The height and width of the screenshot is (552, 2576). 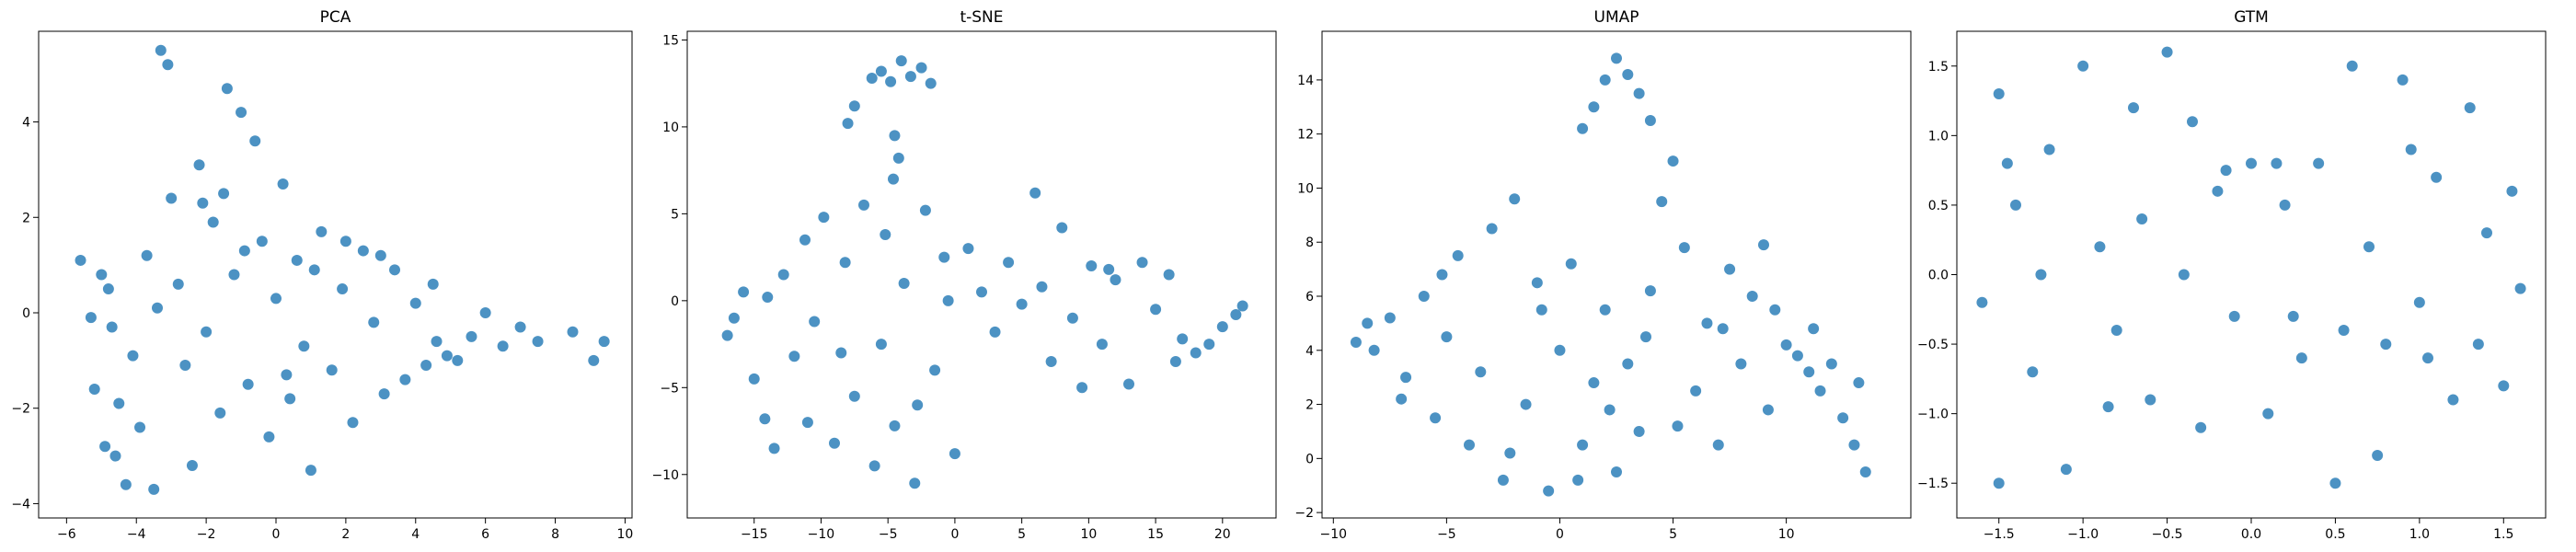 What do you see at coordinates (1022, 534) in the screenshot?
I see `x-tick-label: 5` at bounding box center [1022, 534].